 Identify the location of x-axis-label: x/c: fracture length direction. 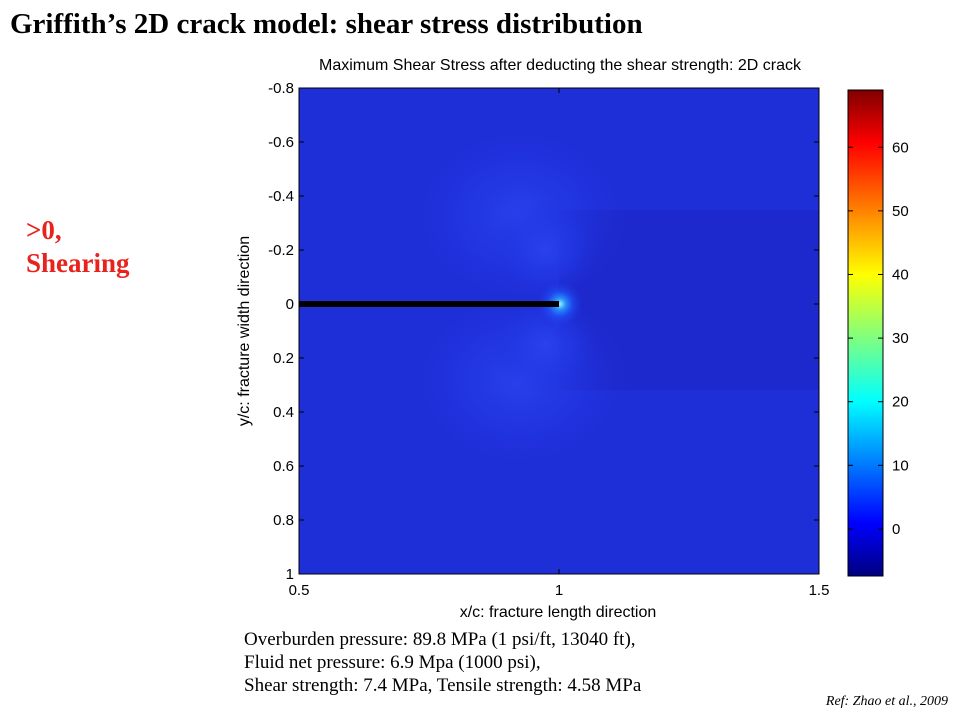
(558, 612).